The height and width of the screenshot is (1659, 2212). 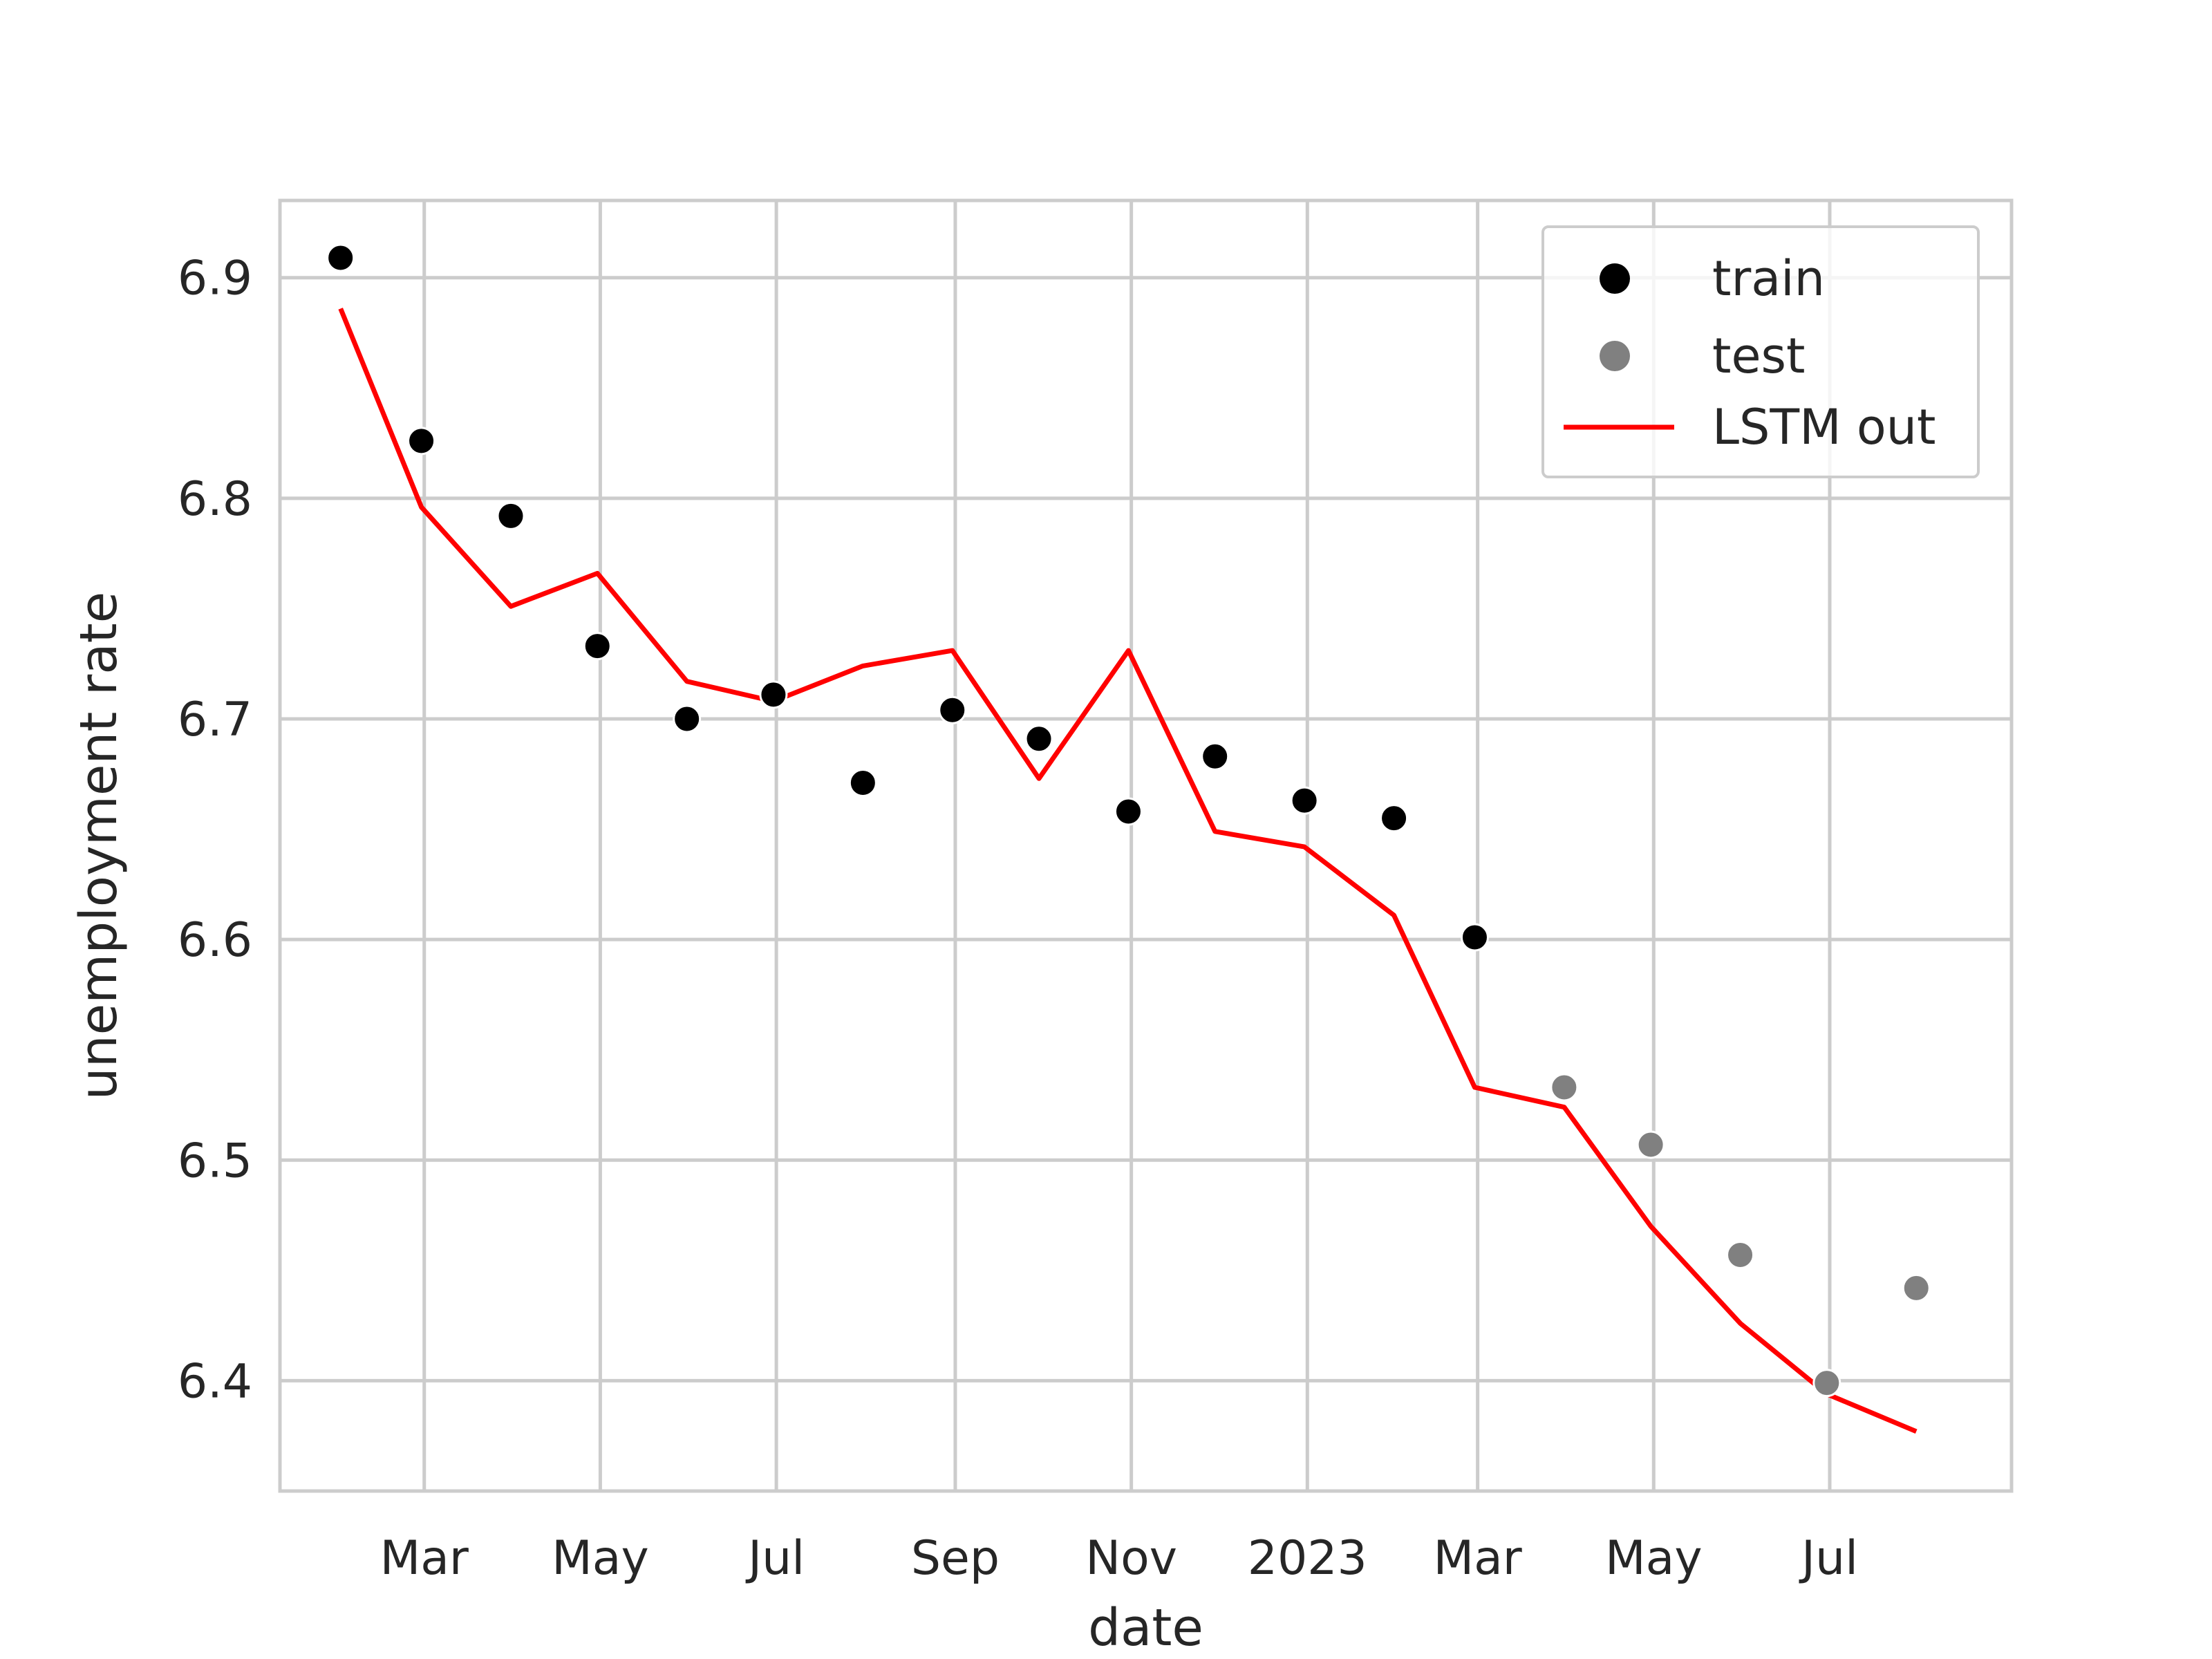 What do you see at coordinates (1131, 1558) in the screenshot?
I see `x-tick-label: Nov` at bounding box center [1131, 1558].